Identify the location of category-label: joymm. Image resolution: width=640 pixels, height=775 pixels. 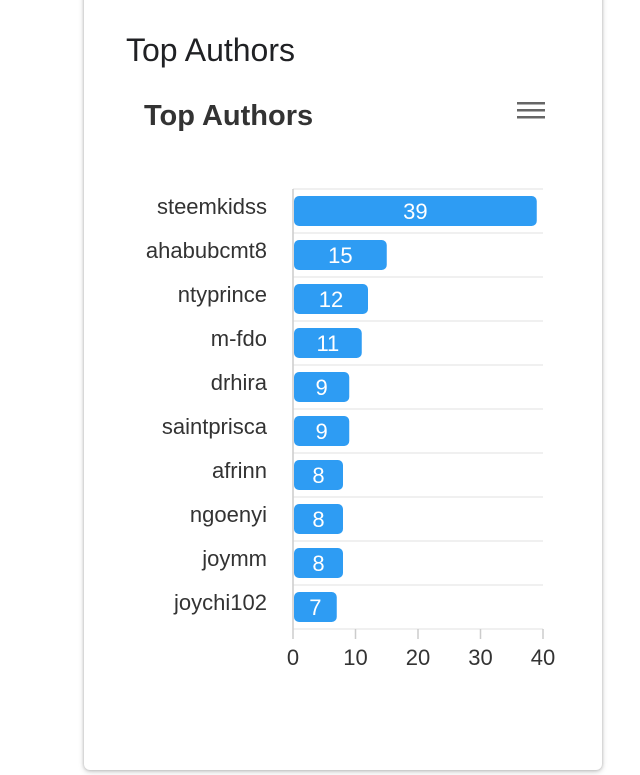
(234, 558).